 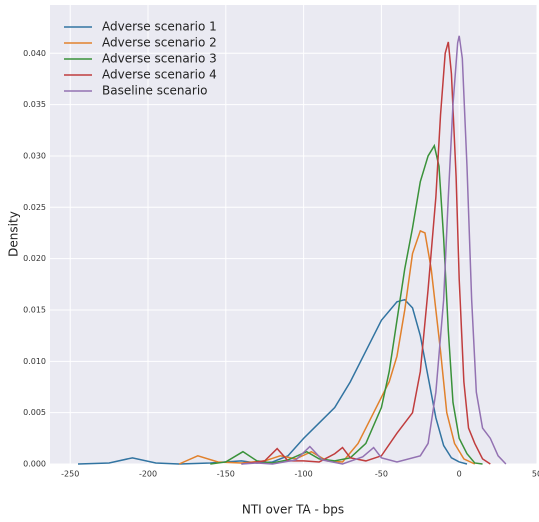 I want to click on x-tick-label: -200, so click(x=148, y=474).